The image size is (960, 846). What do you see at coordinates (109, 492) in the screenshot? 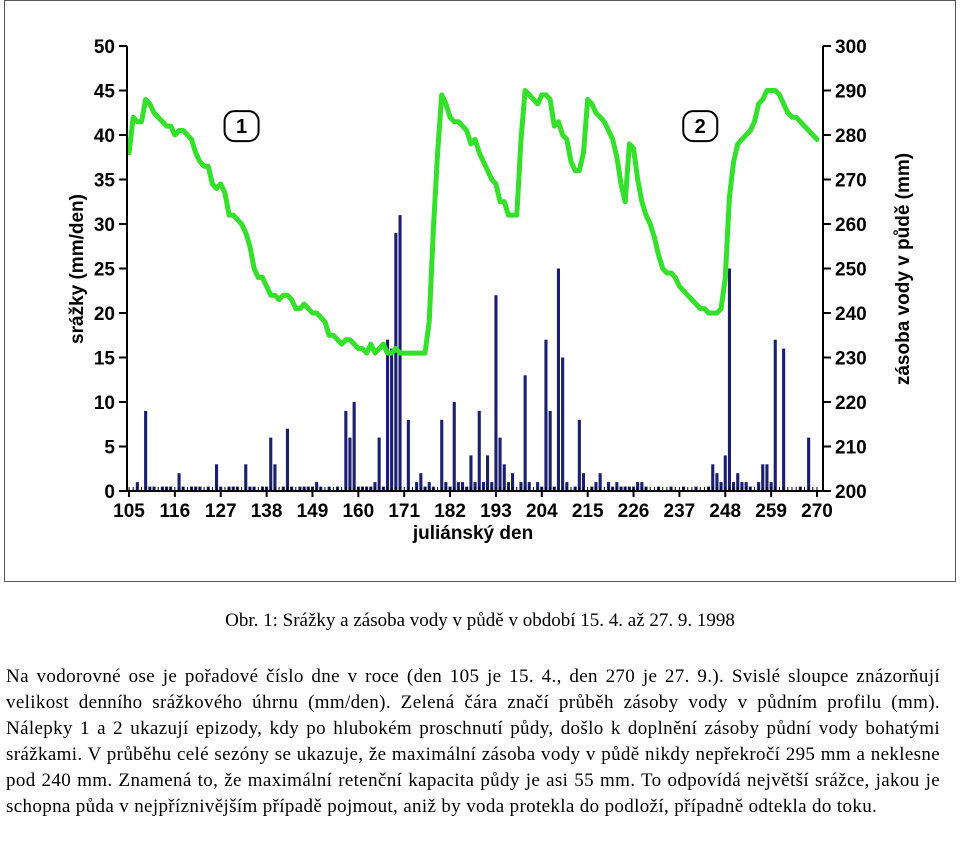
I see `y-tick-label: 0` at bounding box center [109, 492].